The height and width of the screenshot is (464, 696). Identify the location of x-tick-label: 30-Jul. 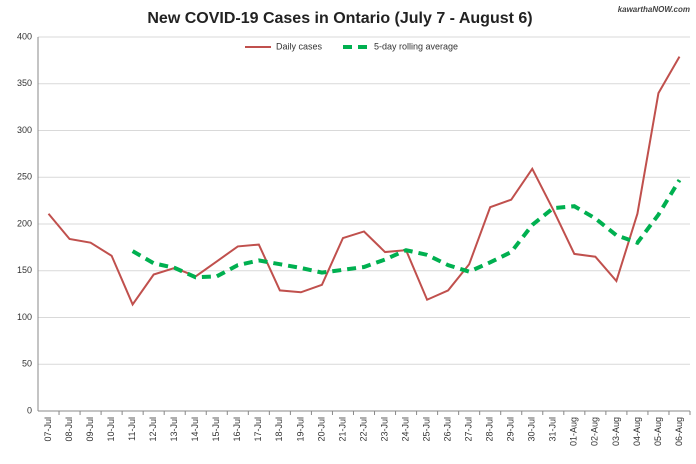
(532, 429).